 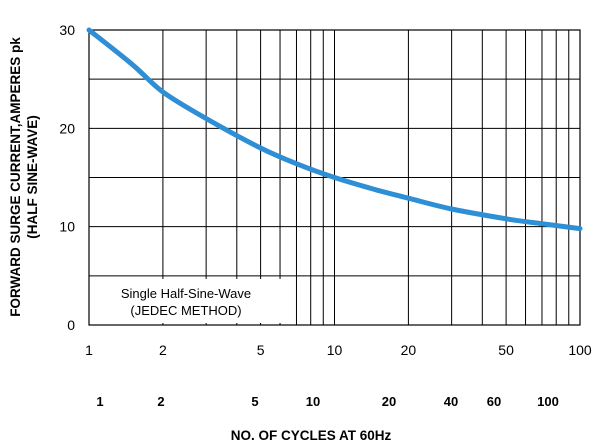 What do you see at coordinates (327, 401) in the screenshot?
I see `x-tick-labels-secondary: 1 2 5 10 20 40 60 100` at bounding box center [327, 401].